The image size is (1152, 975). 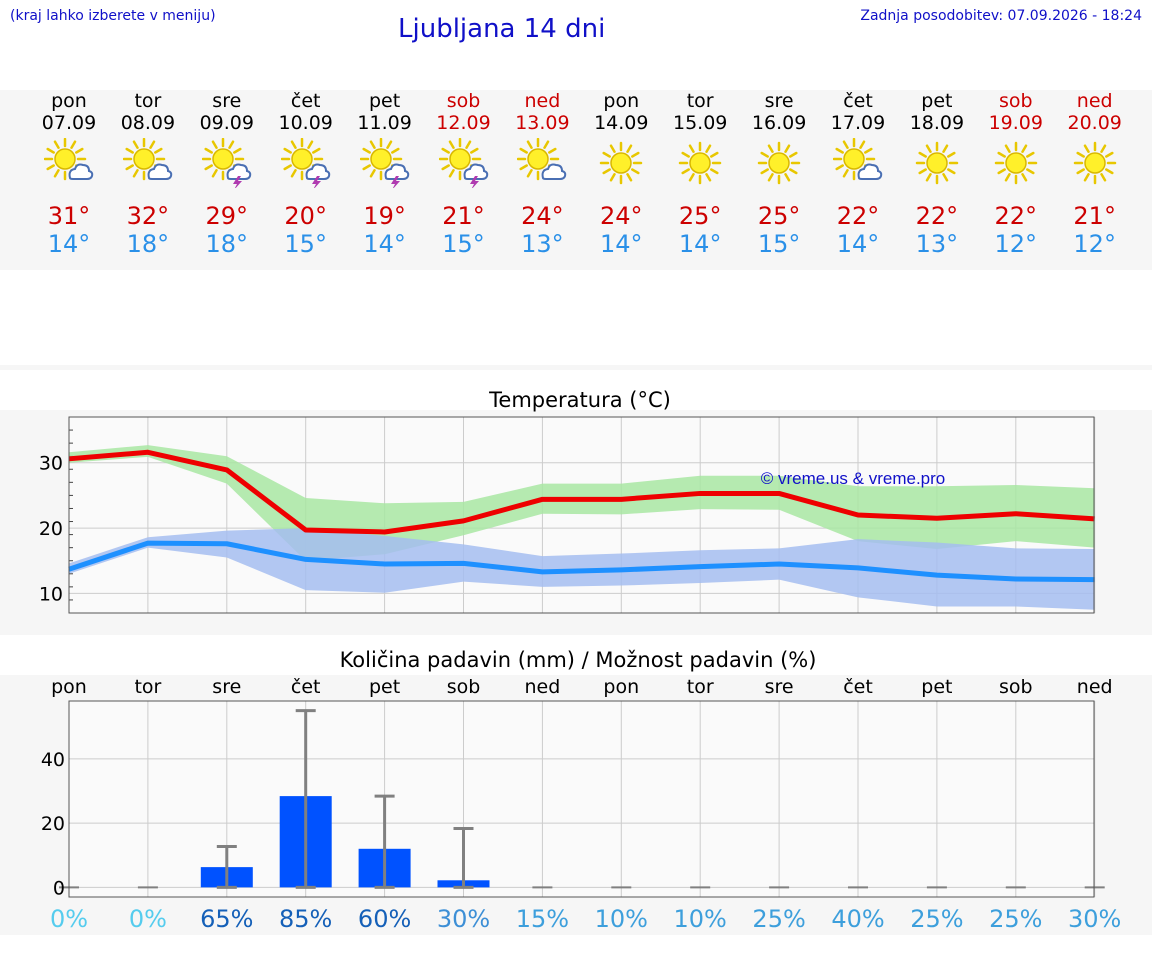 I want to click on y-tick-label: 10, so click(x=51, y=594).